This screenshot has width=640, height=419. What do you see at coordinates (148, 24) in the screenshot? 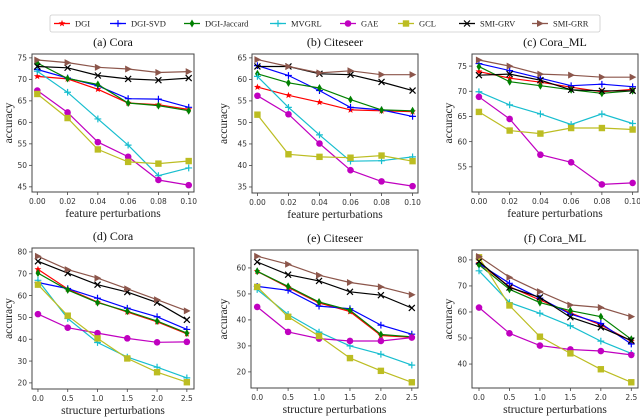
I see `legend-label: DGI-SVD` at bounding box center [148, 24].